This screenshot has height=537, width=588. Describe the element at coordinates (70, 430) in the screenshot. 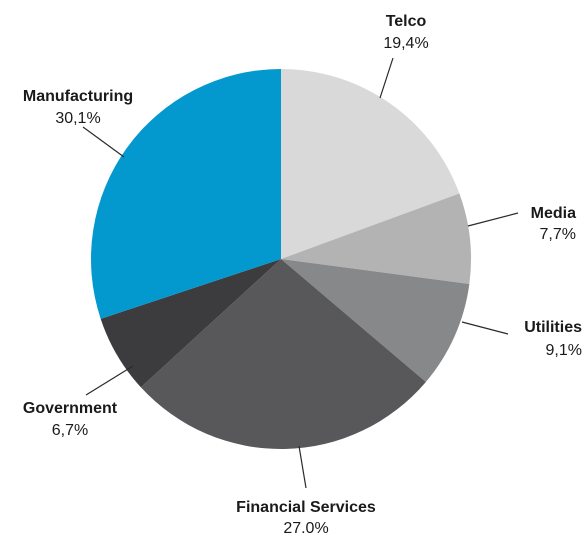

I see `slice-label-value: 6,7%` at that location.